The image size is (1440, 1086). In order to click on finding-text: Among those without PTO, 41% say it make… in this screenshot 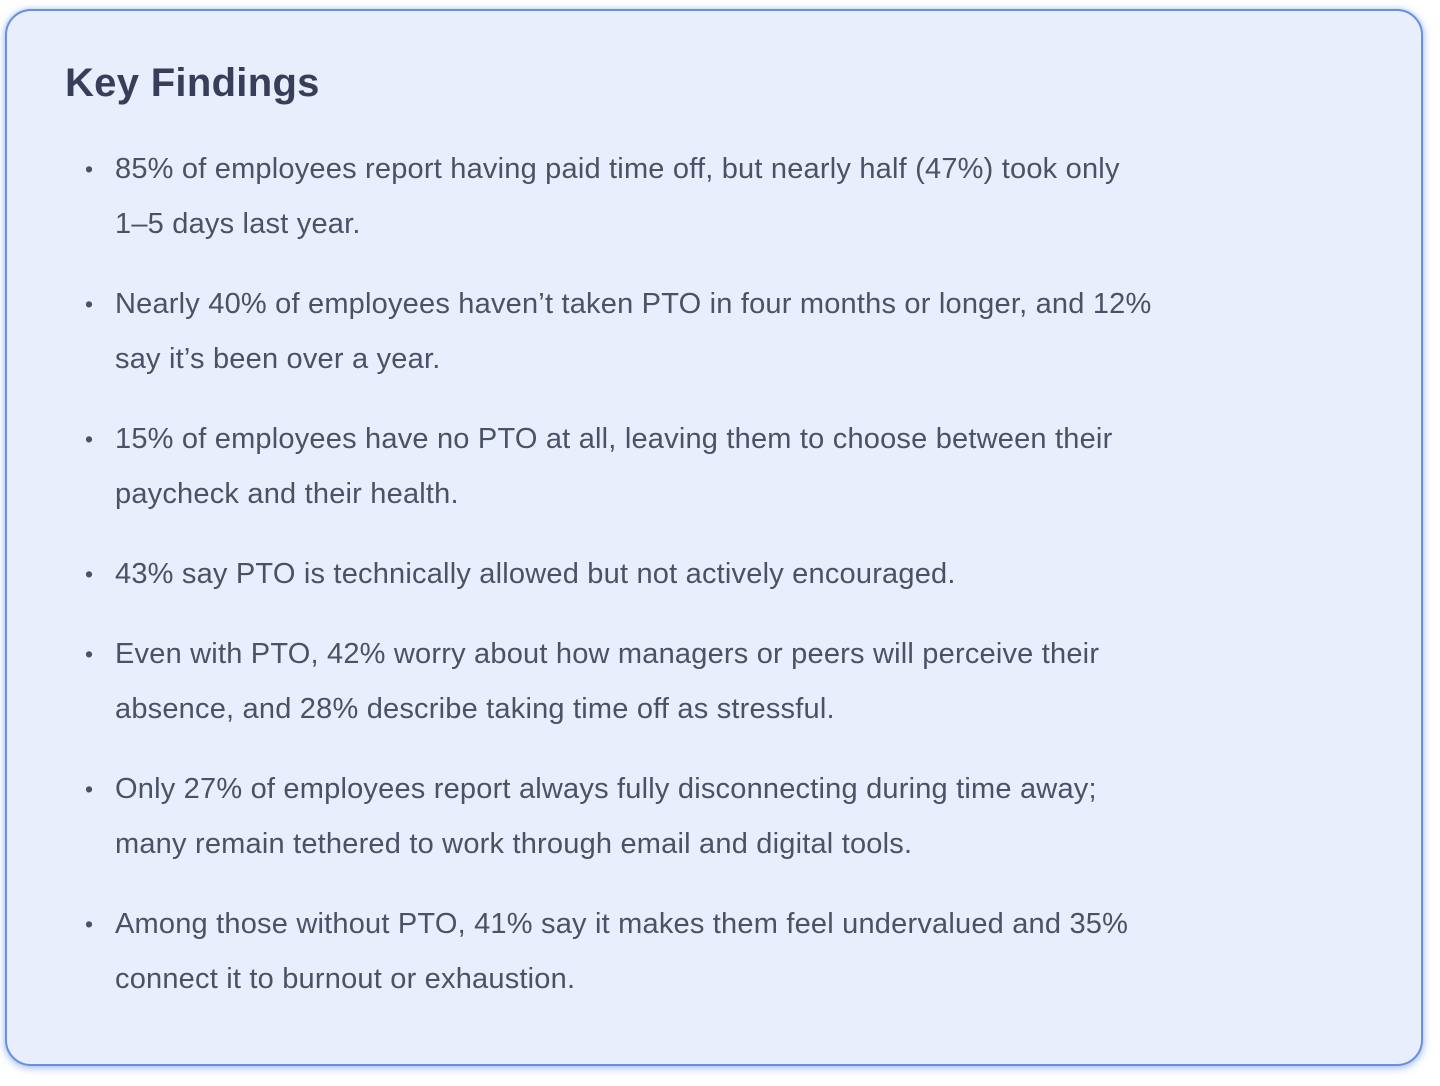, I will do `click(622, 951)`.